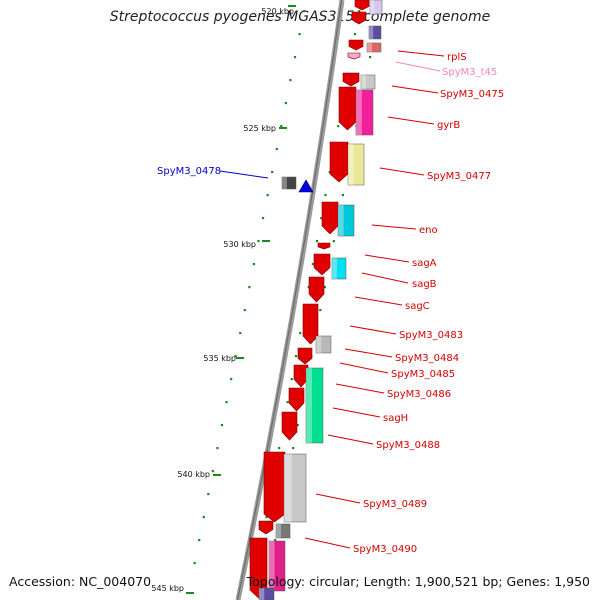 The image size is (600, 600). Describe the element at coordinates (395, 418) in the screenshot. I see `gene-label: sagH` at that location.